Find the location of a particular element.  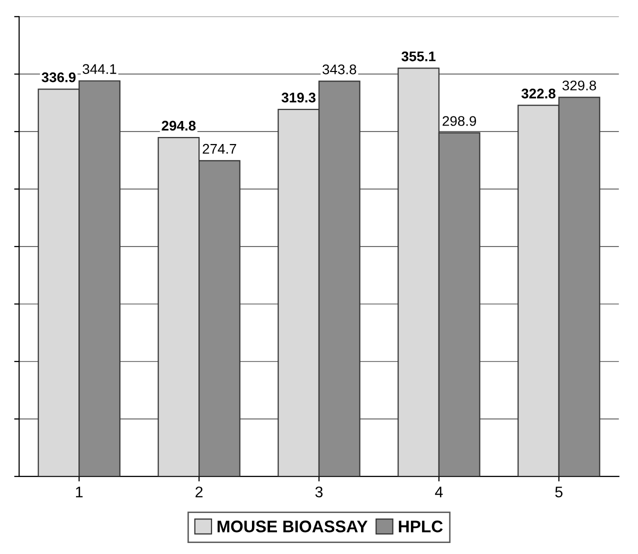

data-label: 294.8 is located at coordinates (179, 125).